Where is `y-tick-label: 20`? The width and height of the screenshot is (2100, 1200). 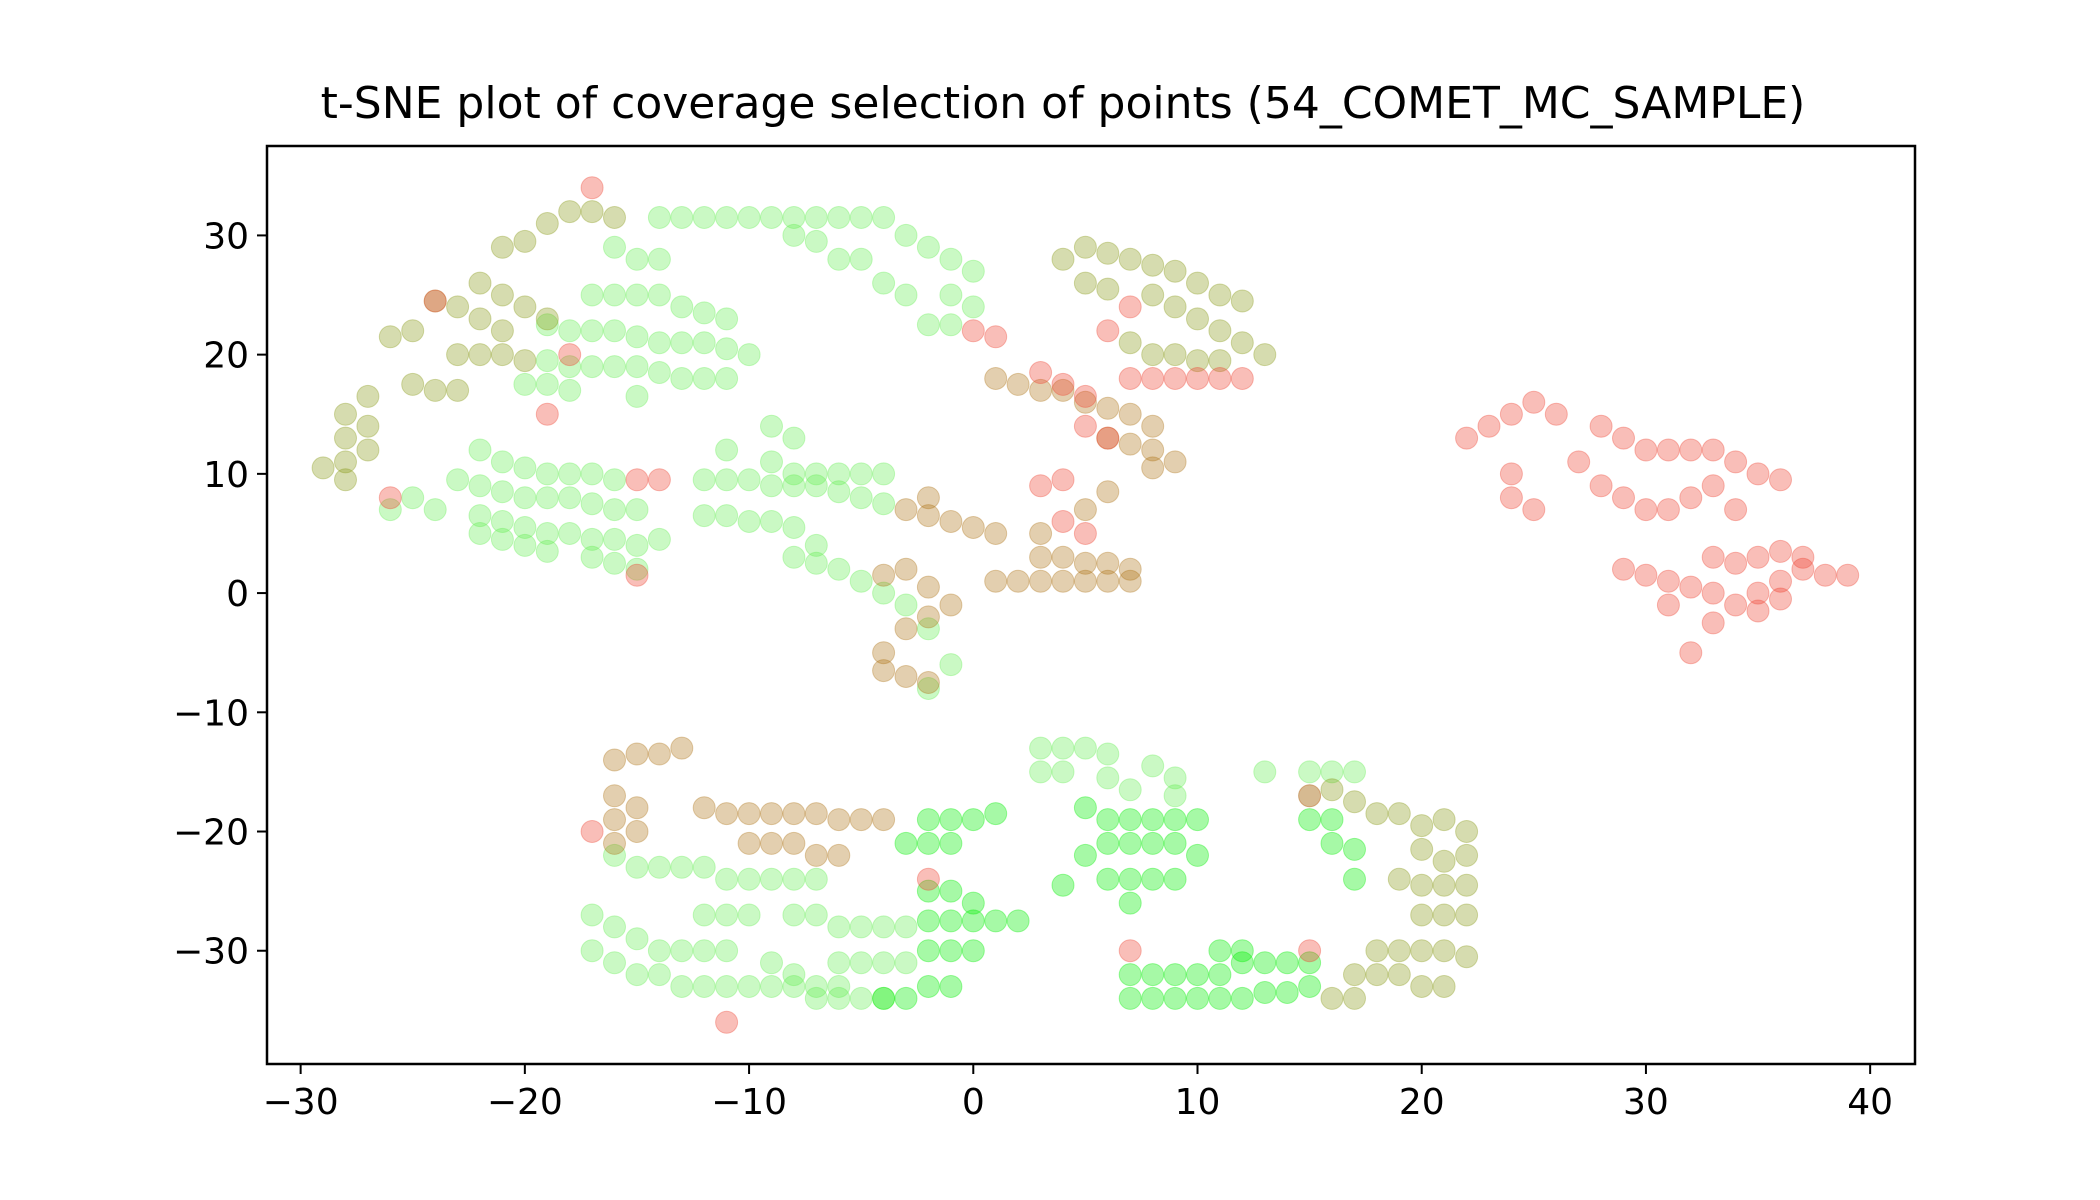
y-tick-label: 20 is located at coordinates (226, 356).